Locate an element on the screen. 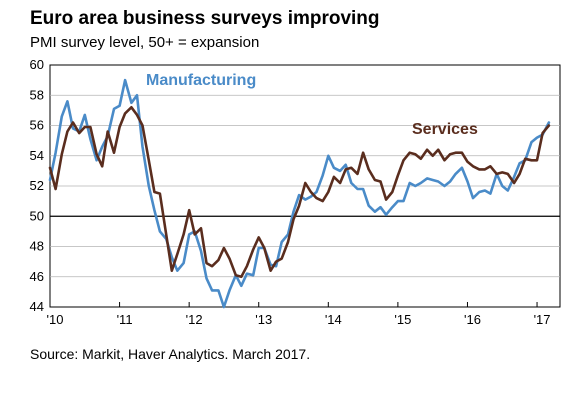 The height and width of the screenshot is (401, 583). chart-title: Euro area business surveys improving is located at coordinates (205, 18).